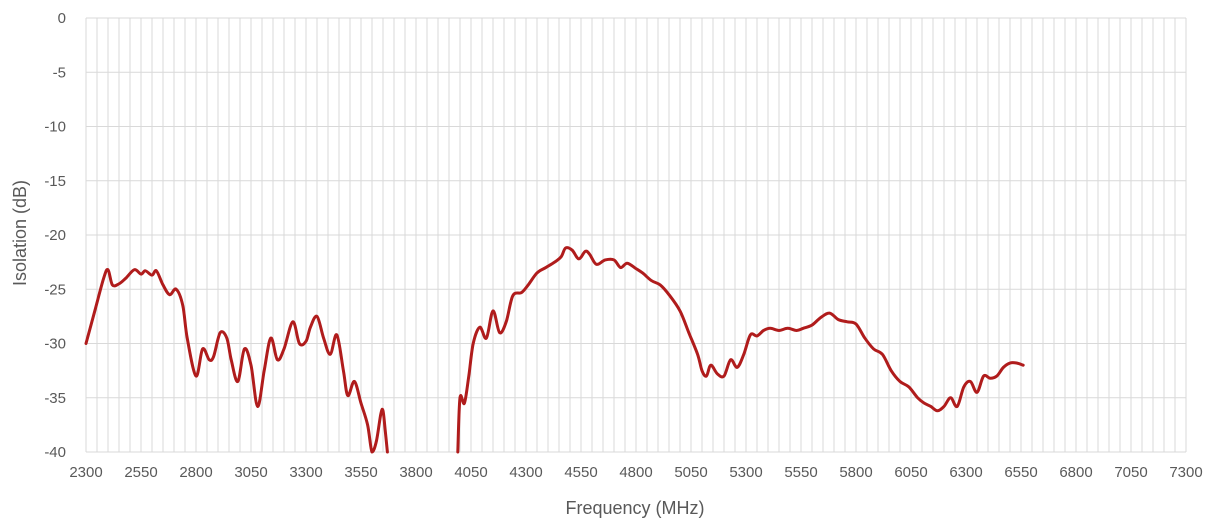 The width and height of the screenshot is (1218, 523). I want to click on series-line-segment, so click(236, 360).